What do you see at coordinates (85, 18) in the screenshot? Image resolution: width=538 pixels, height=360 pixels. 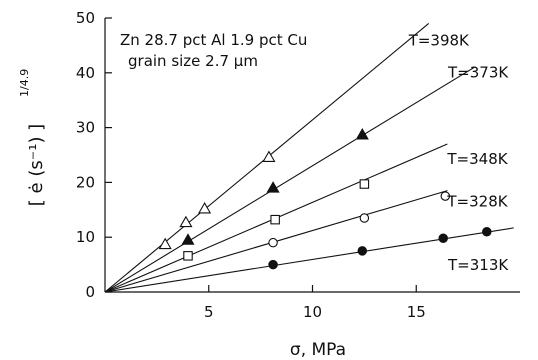 I see `y-tick-label: 50` at bounding box center [85, 18].